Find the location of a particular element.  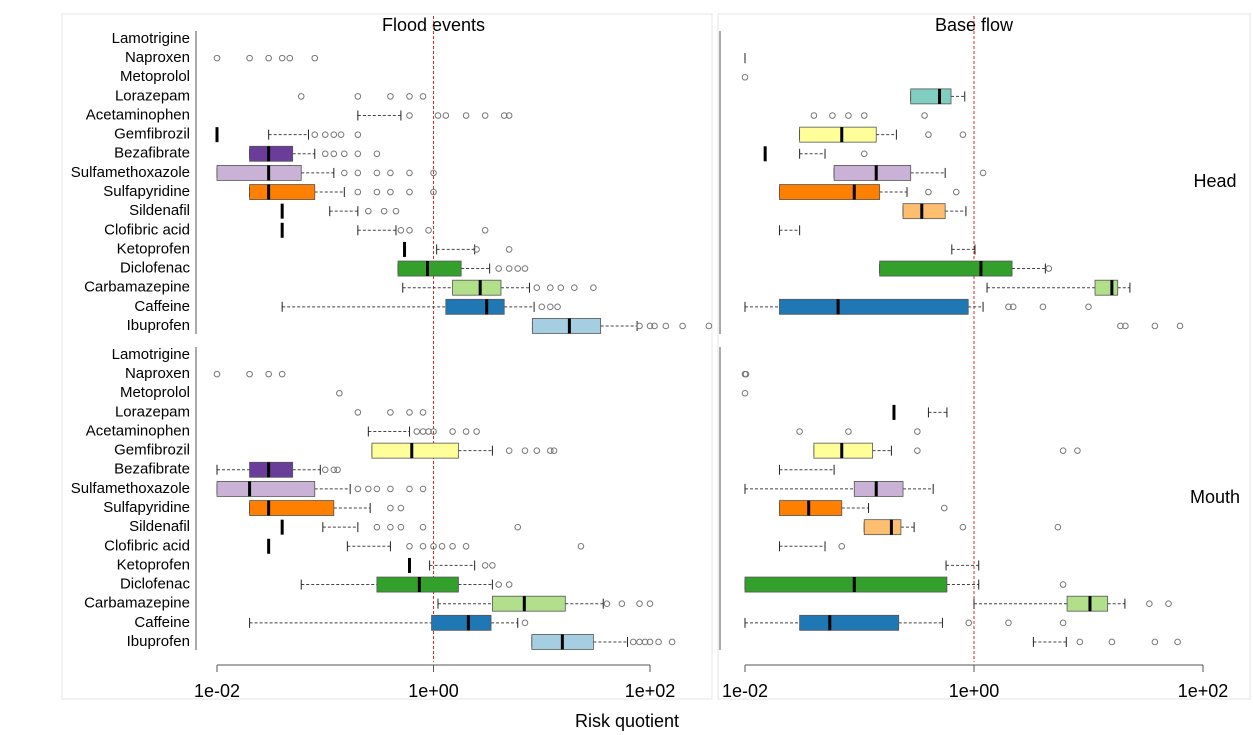

category-label: Sulfamethoxazole is located at coordinates (130, 172).